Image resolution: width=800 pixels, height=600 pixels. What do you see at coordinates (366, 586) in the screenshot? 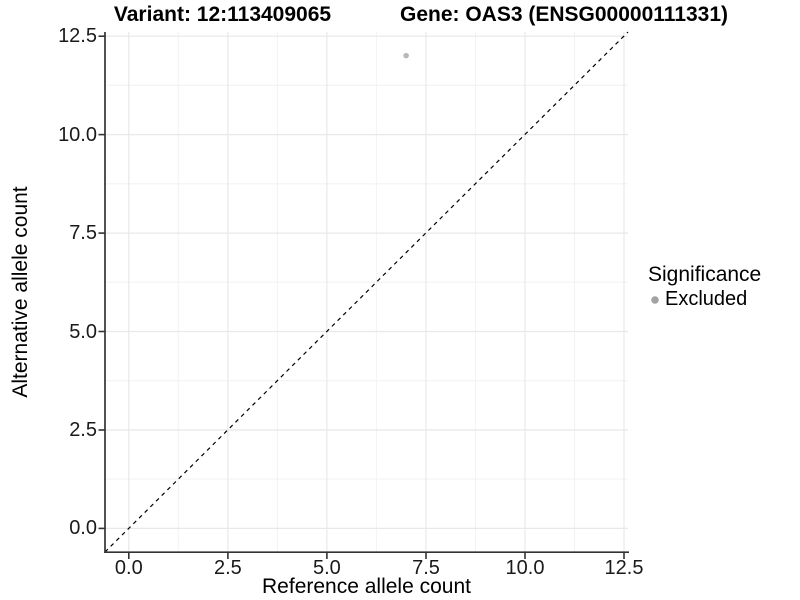
I see `x-axis-title: Reference allele count` at bounding box center [366, 586].